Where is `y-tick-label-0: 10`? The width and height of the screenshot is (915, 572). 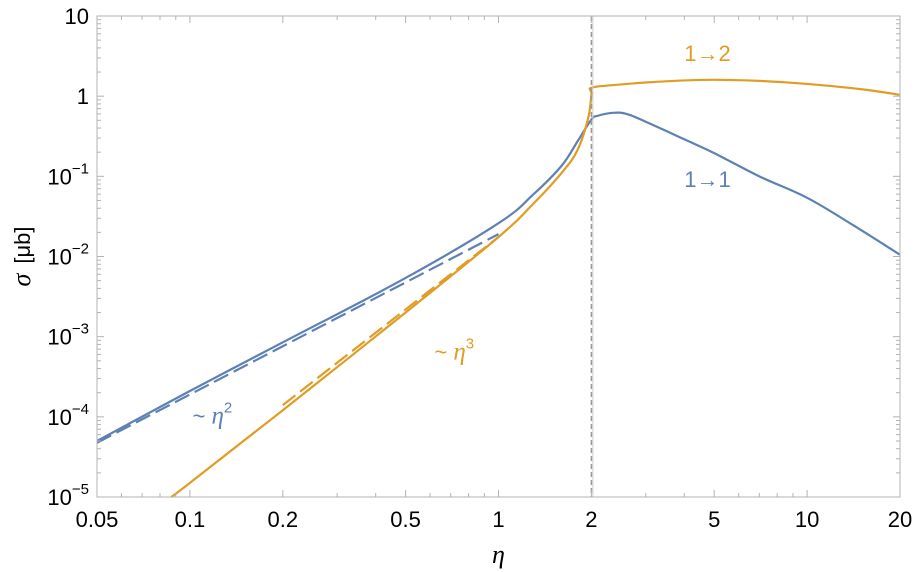 y-tick-label-0: 10 is located at coordinates (77, 16).